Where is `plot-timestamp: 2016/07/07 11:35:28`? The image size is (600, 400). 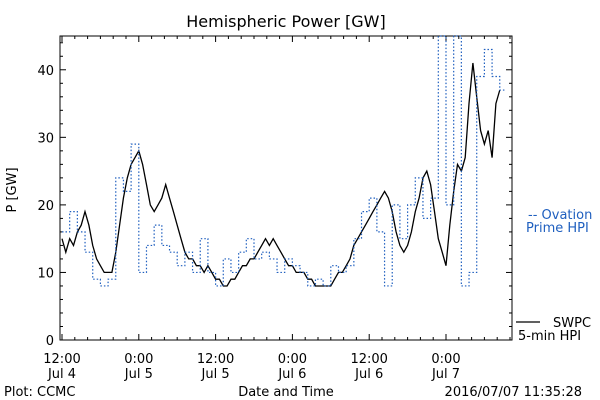
plot-timestamp: 2016/07/07 11:35:28 is located at coordinates (513, 392).